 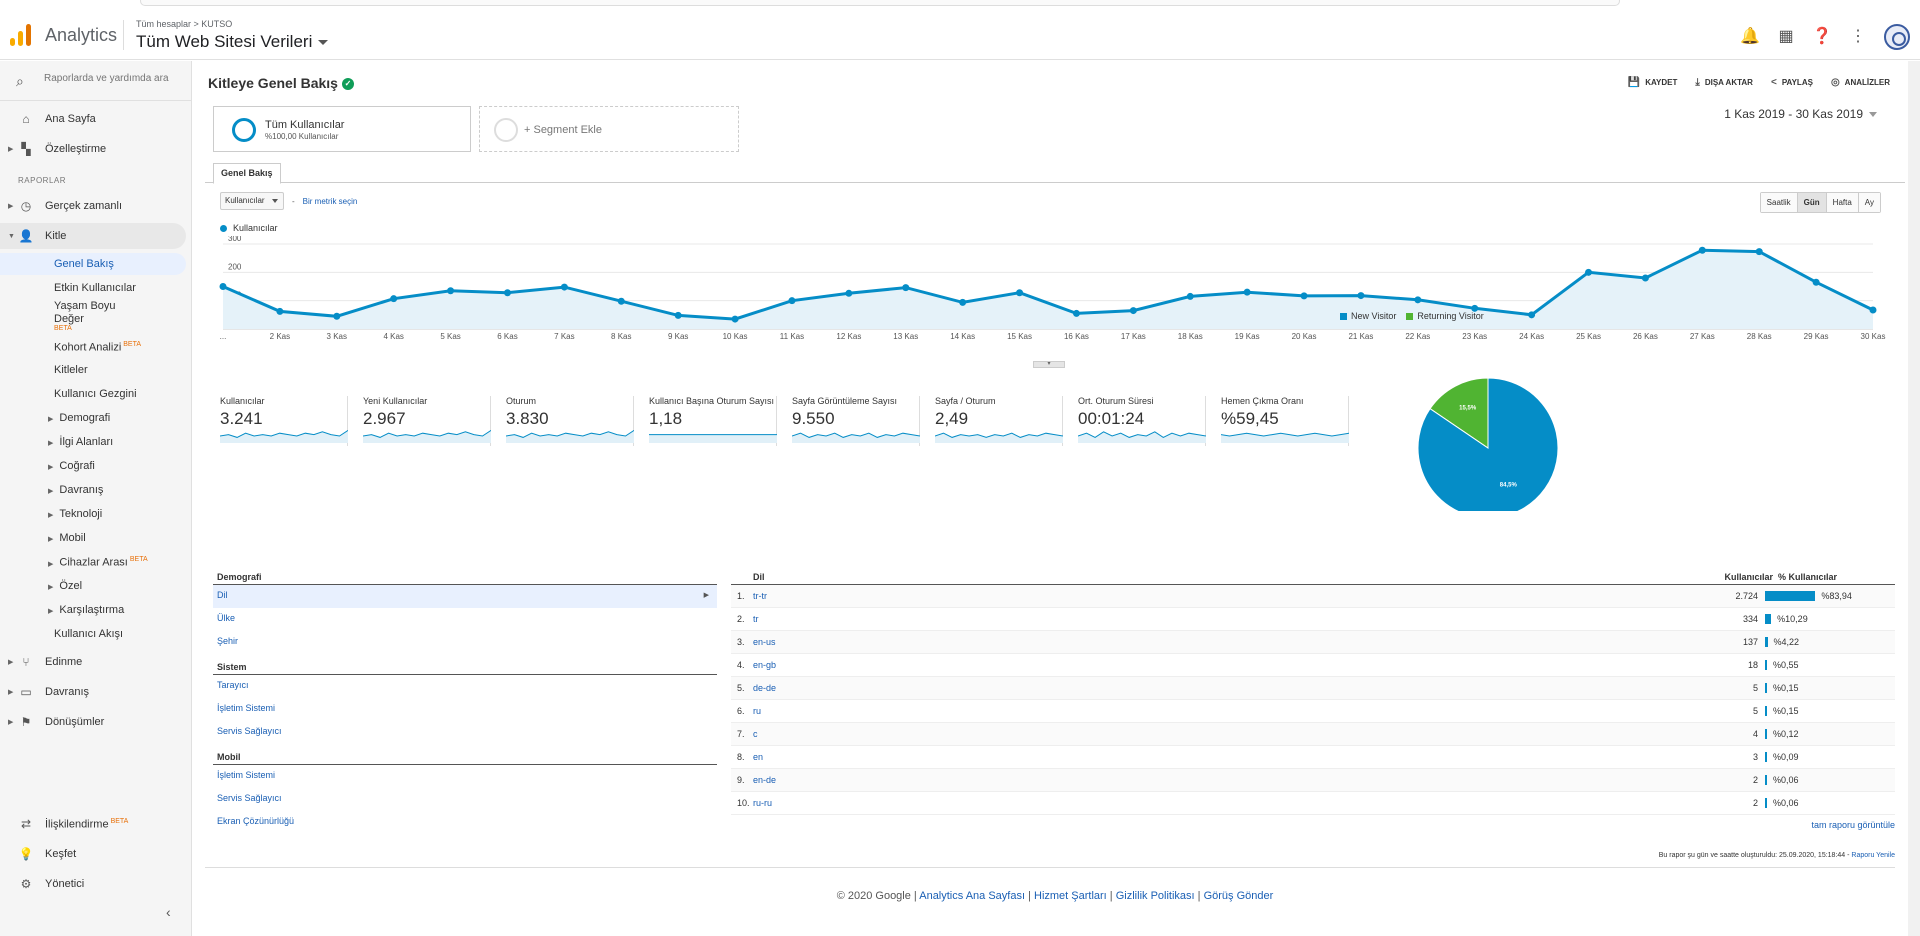 What do you see at coordinates (47, 854) in the screenshot?
I see `sidebar-item-discover: 💡 Keşfet` at bounding box center [47, 854].